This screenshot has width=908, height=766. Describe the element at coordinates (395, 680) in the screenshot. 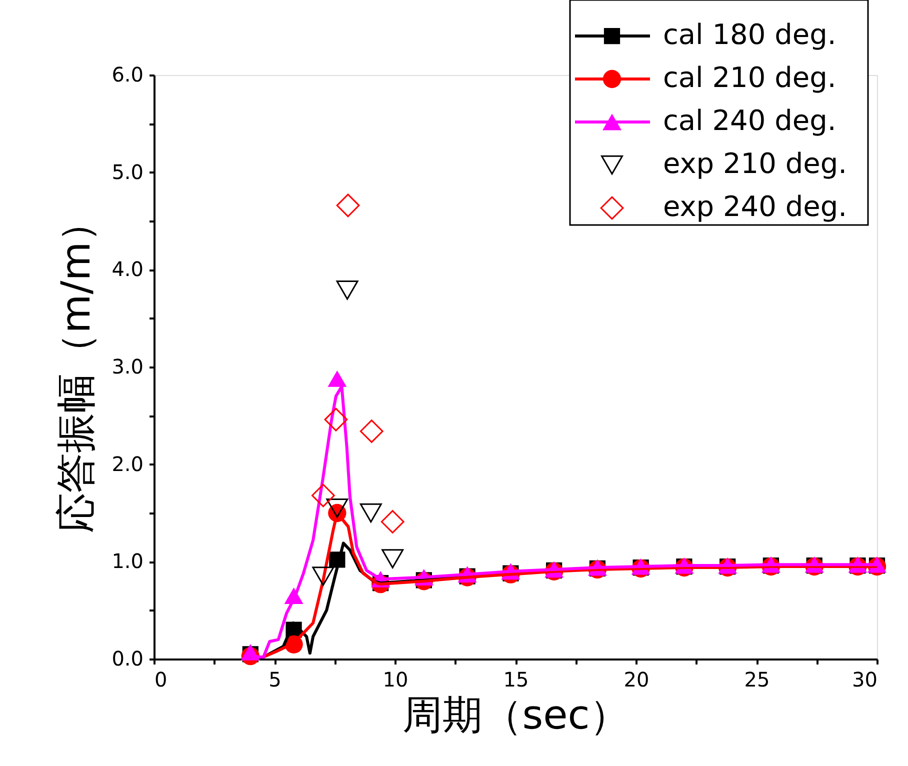

I see `x-tick-label: 10` at that location.